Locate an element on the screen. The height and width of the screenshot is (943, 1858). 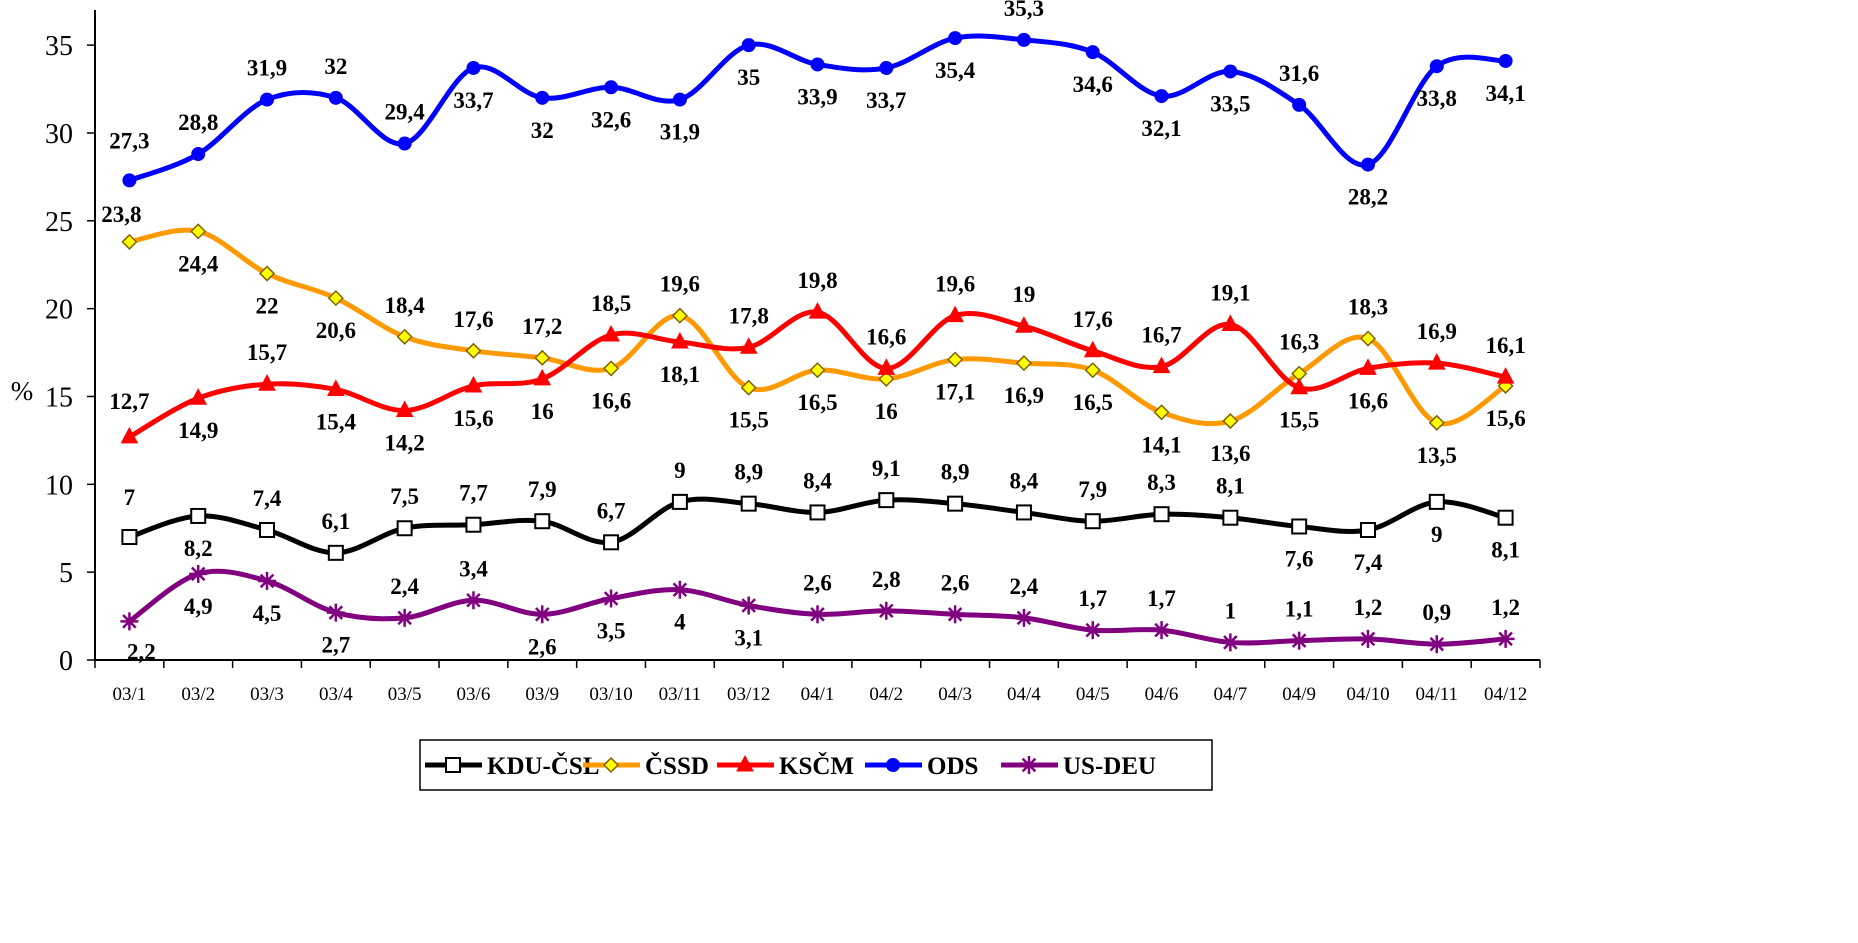
data-label: 8,9 is located at coordinates (955, 472).